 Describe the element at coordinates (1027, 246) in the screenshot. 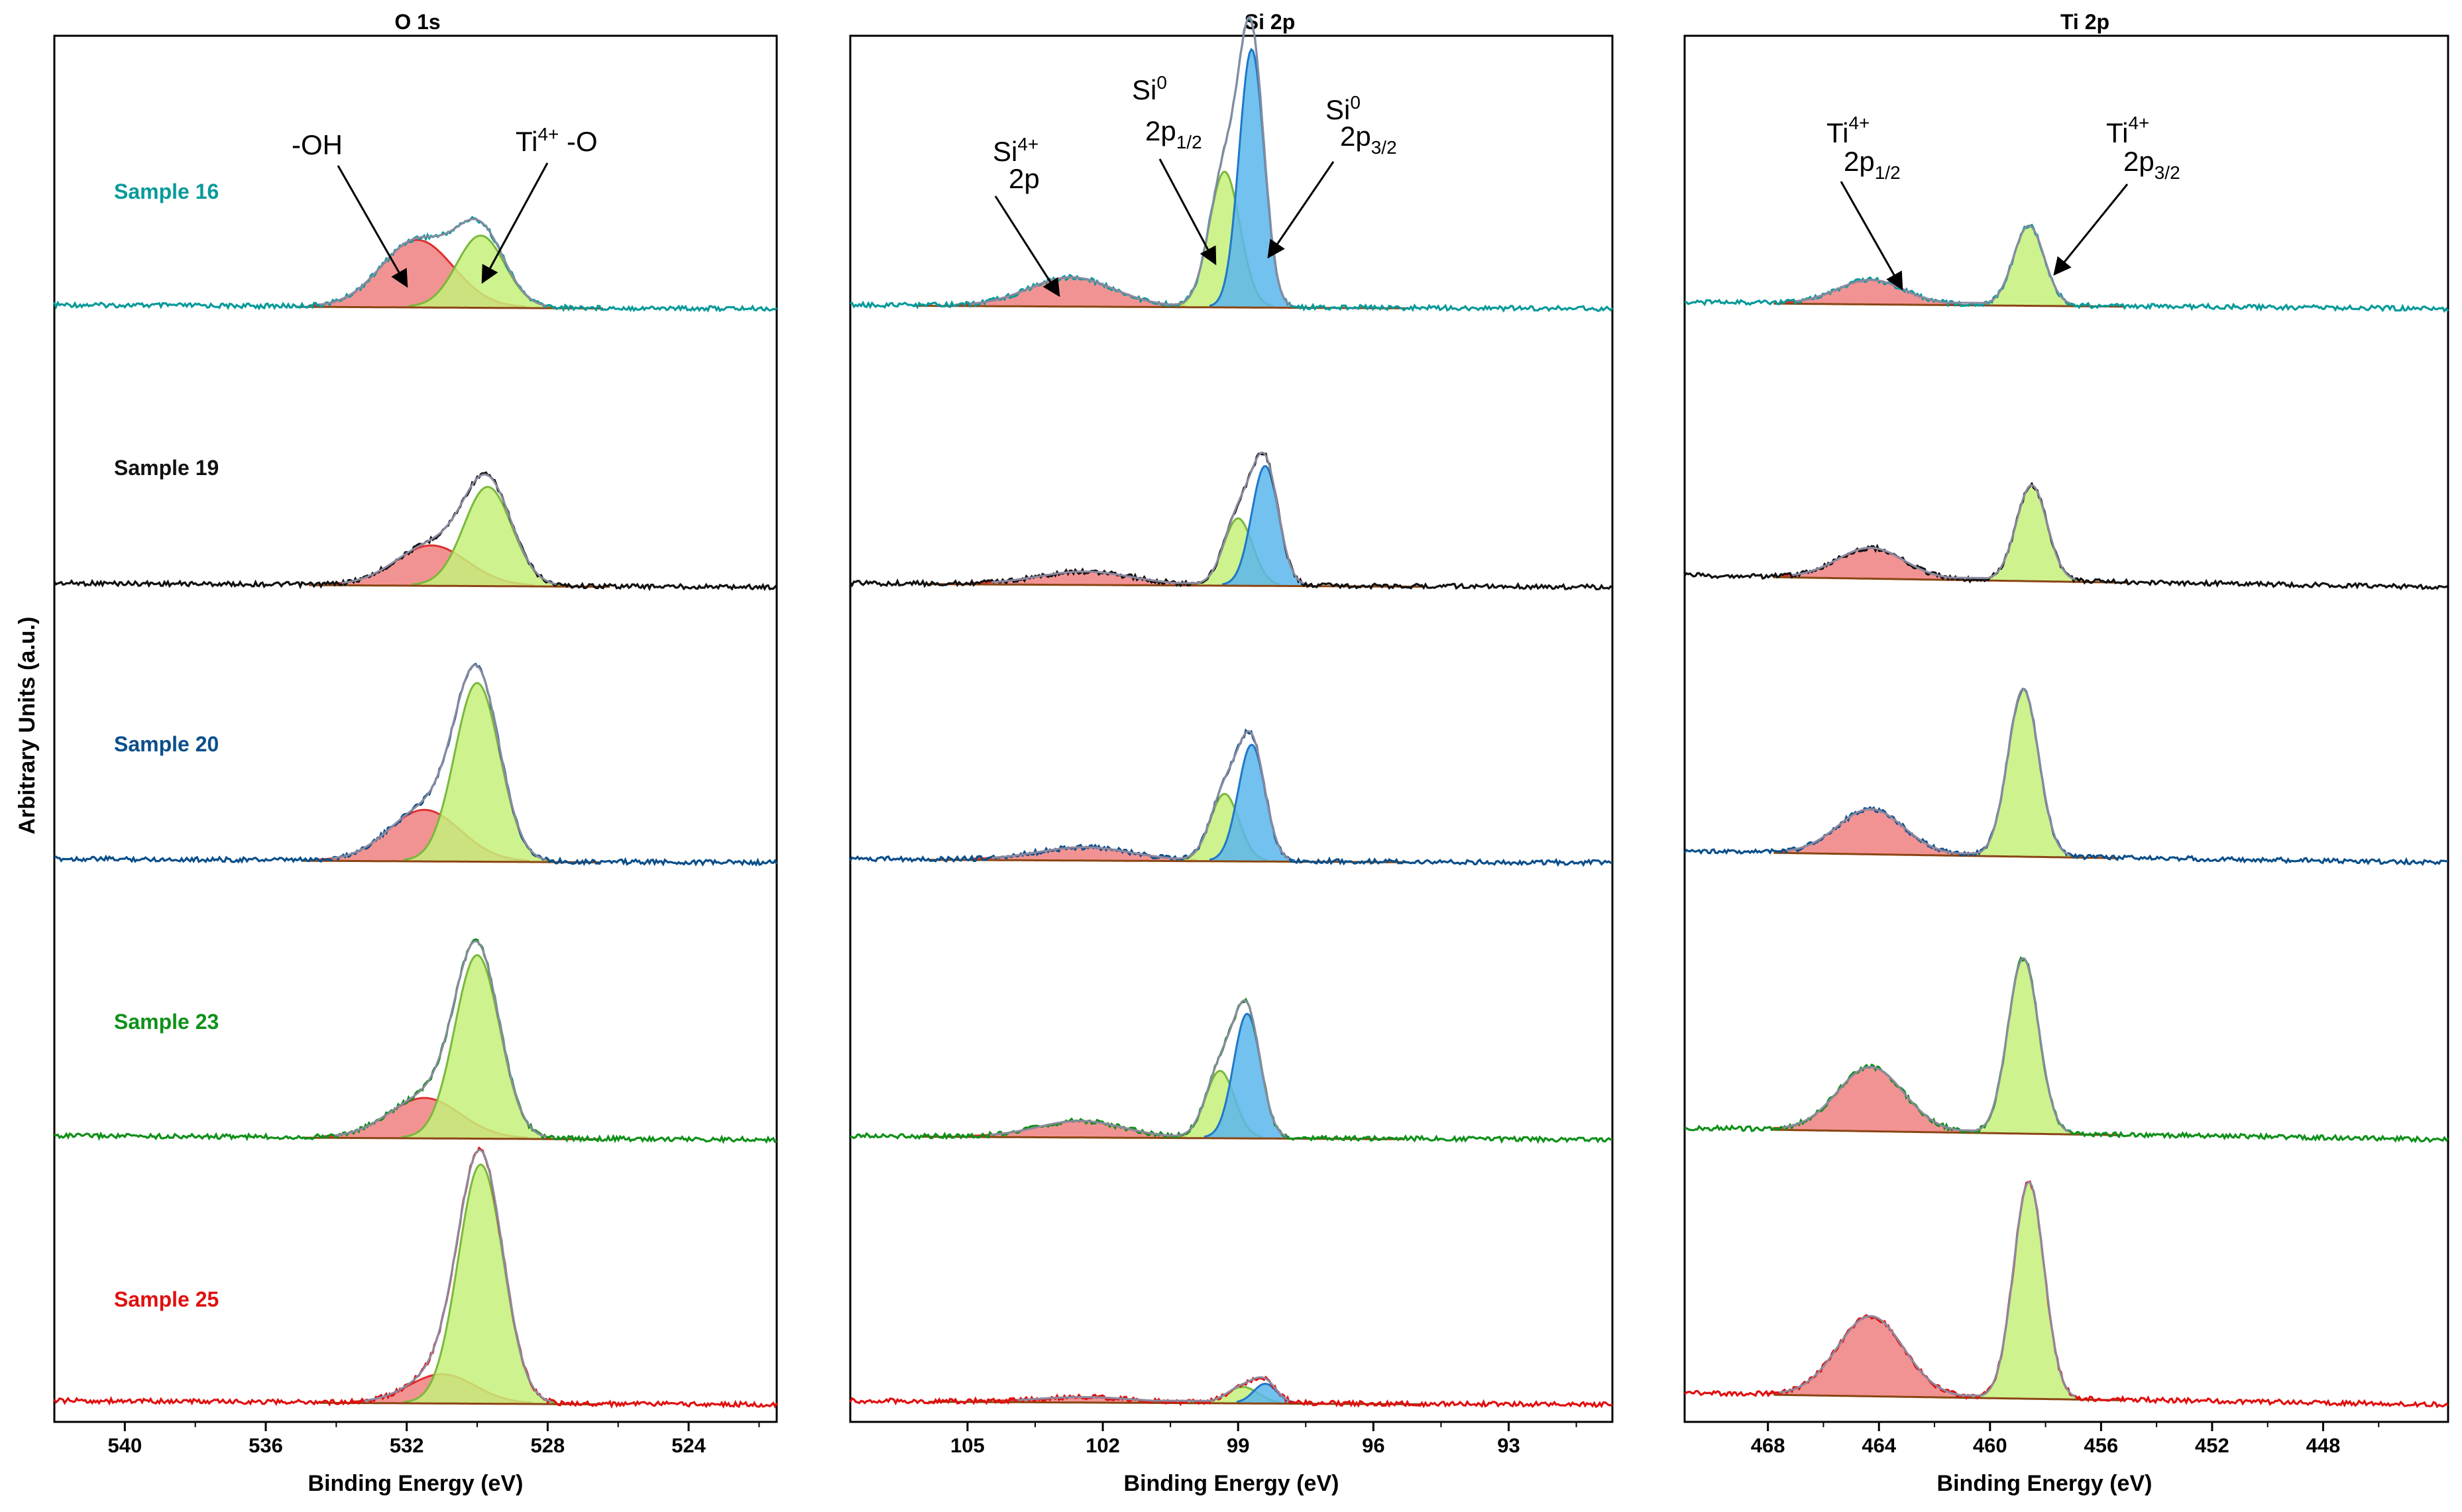

I see `arrow-si4` at that location.